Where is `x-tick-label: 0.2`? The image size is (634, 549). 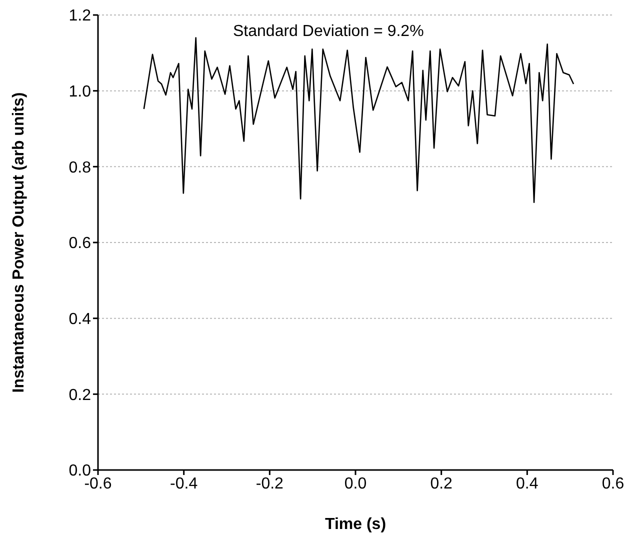
x-tick-label: 0.2 is located at coordinates (441, 483).